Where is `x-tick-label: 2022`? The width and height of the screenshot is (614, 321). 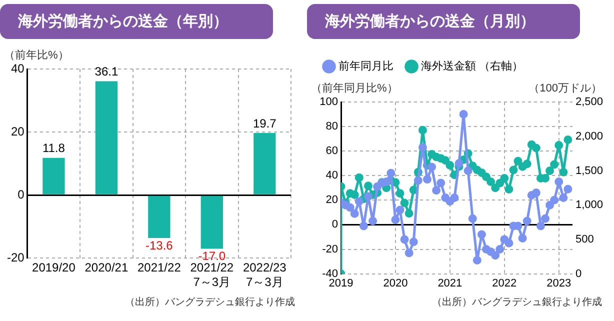
x-tick-label: 2022 is located at coordinates (504, 283).